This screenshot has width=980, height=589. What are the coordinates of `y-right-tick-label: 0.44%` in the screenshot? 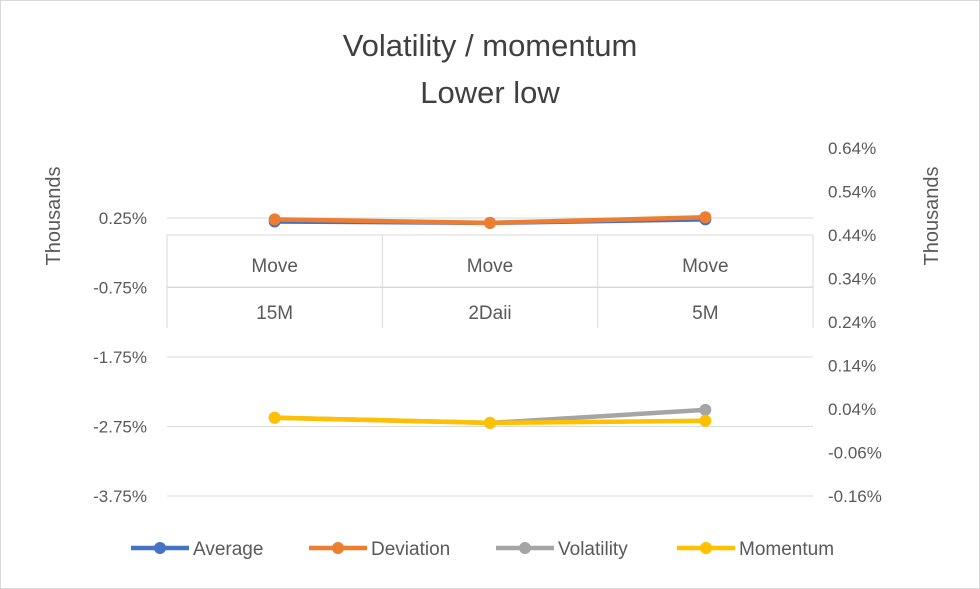 It's located at (852, 235).